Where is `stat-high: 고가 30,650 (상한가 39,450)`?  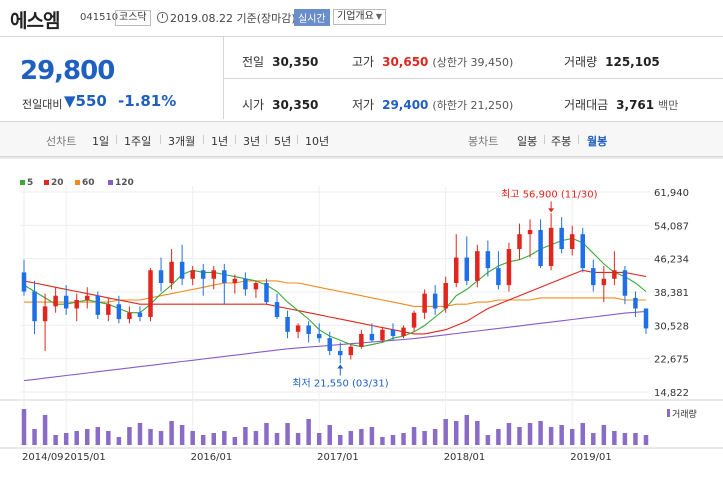 stat-high: 고가 30,650 (상한가 39,450) is located at coordinates (433, 62).